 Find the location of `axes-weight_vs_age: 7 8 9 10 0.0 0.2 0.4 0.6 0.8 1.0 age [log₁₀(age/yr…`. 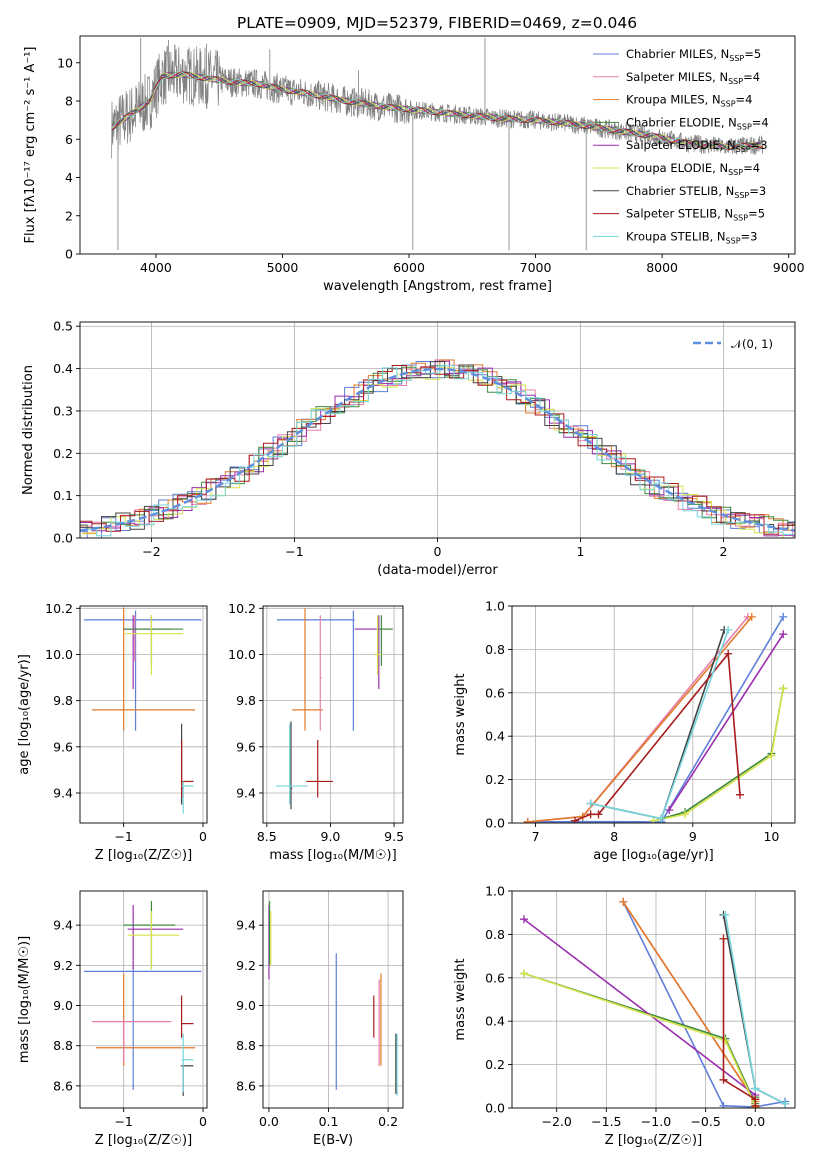

axes-weight_vs_age: 7 8 9 10 0.0 0.2 0.4 0.6 0.8 1.0 age [log₁₀(age/yr… is located at coordinates (624, 731).